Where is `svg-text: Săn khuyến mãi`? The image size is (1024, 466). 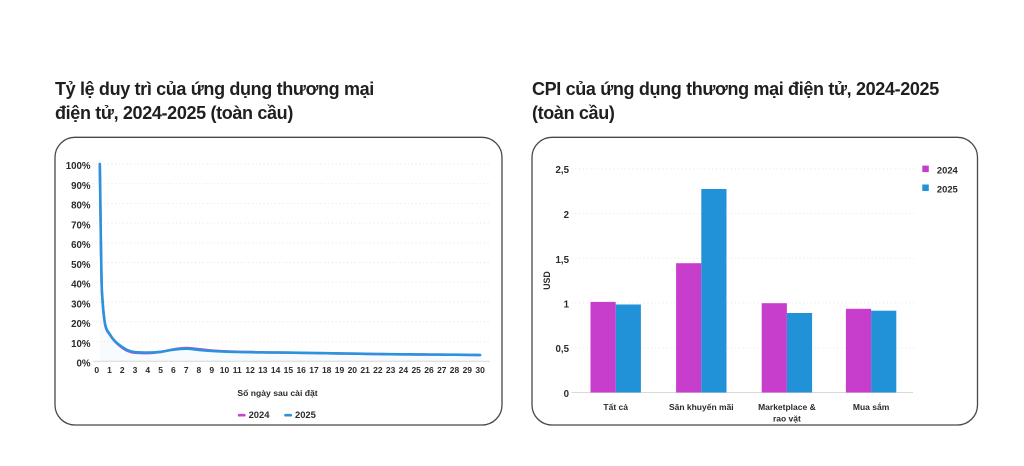
svg-text: Săn khuyến mãi is located at coordinates (701, 407).